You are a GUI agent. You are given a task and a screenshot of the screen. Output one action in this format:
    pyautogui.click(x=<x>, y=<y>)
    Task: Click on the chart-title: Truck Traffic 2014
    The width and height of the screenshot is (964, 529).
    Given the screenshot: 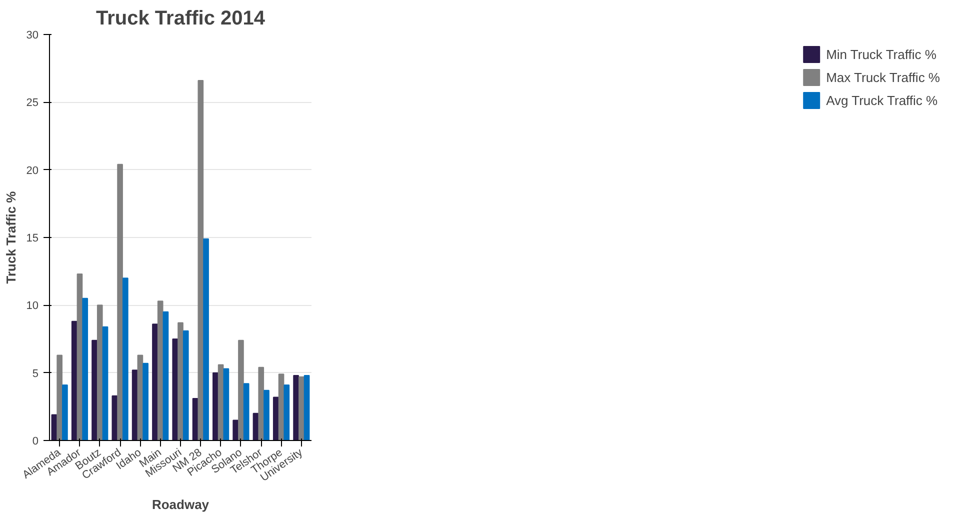 What is the action you would take?
    pyautogui.click(x=181, y=19)
    